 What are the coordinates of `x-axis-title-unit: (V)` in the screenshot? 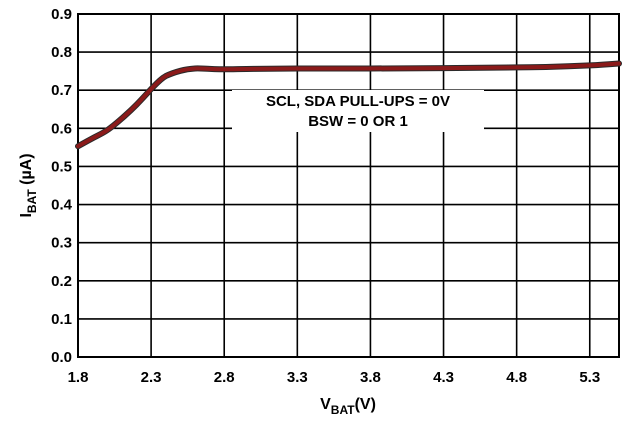 It's located at (365, 404).